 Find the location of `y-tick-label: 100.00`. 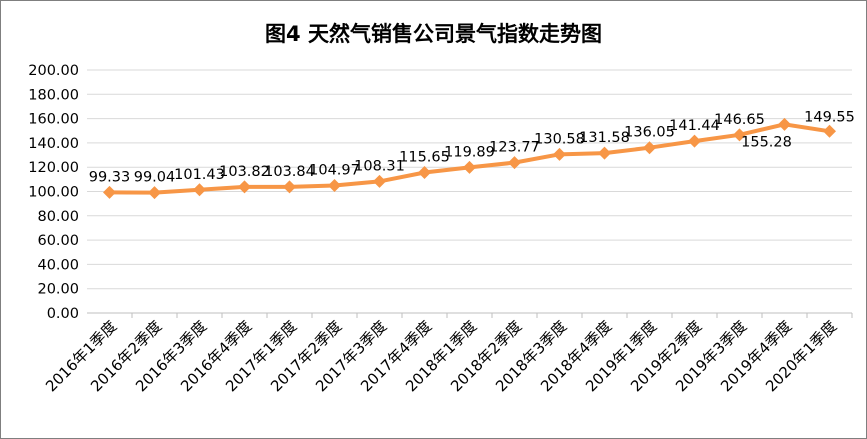

y-tick-label: 100.00 is located at coordinates (53, 193).